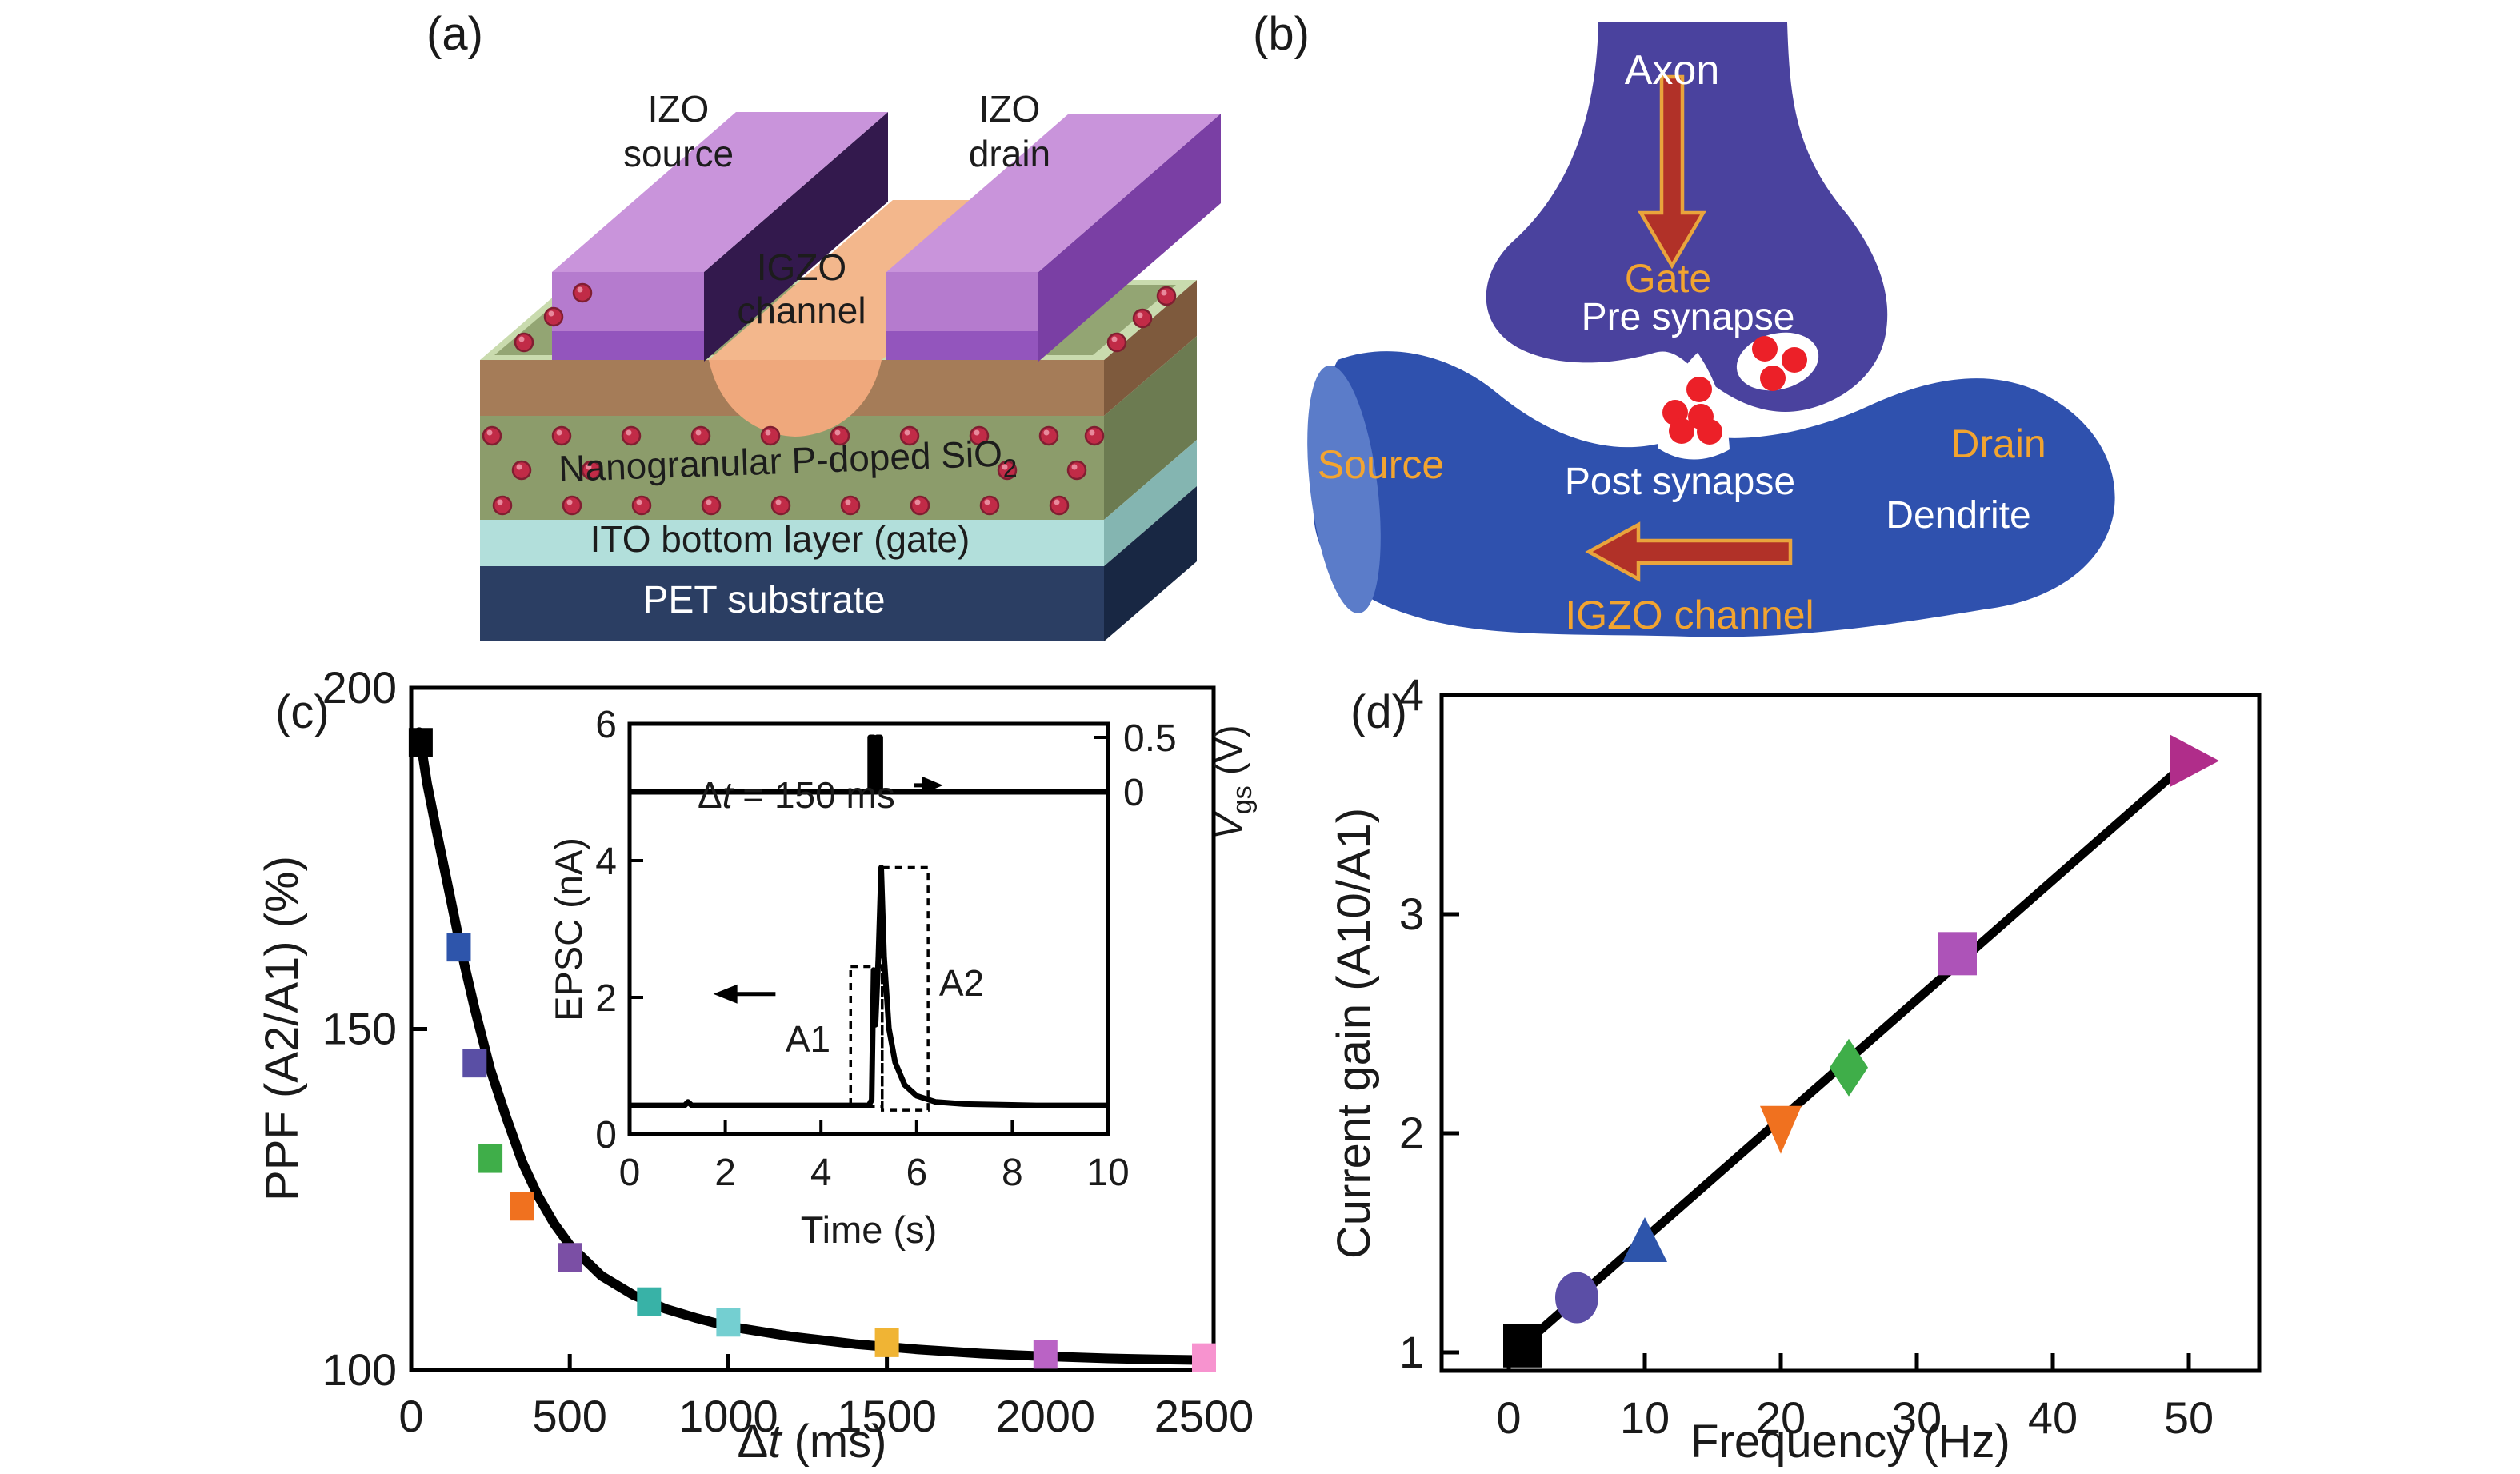 Image resolution: width=2520 pixels, height=1474 pixels. What do you see at coordinates (569, 1416) in the screenshot?
I see `x-tick-label: 500` at bounding box center [569, 1416].